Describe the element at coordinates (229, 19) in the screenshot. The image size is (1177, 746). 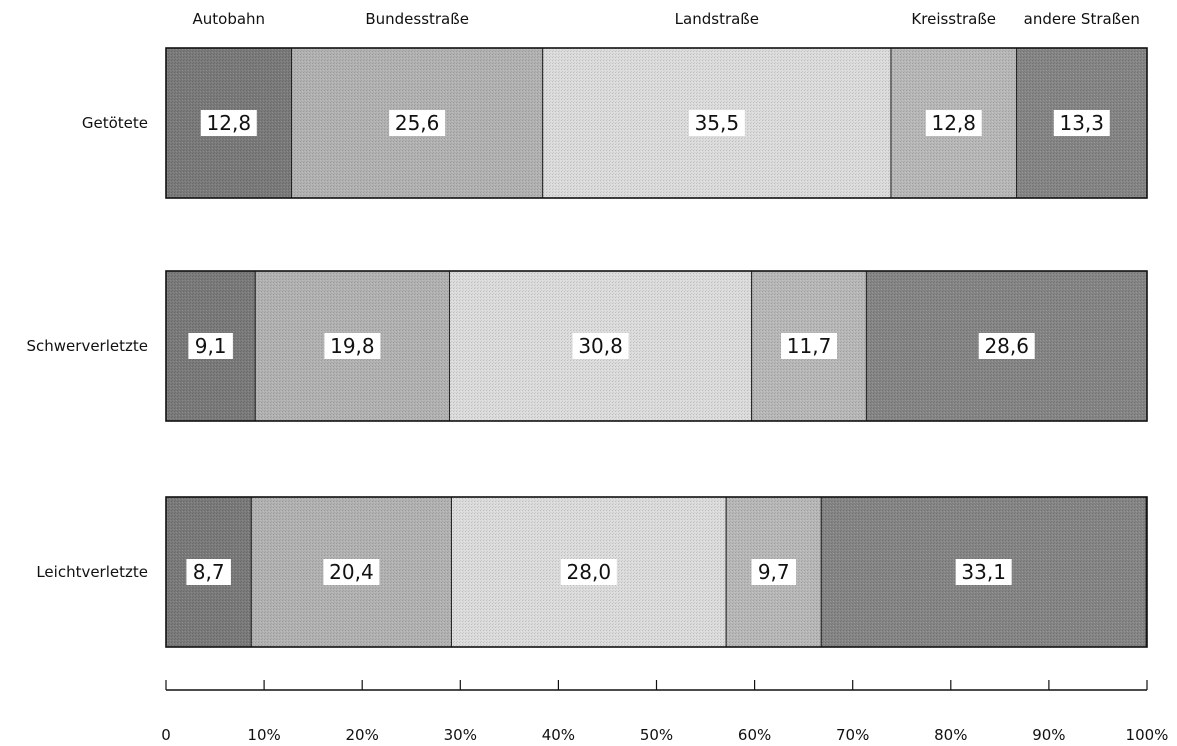
I see `legend-label-autobahn: Autobahn` at that location.